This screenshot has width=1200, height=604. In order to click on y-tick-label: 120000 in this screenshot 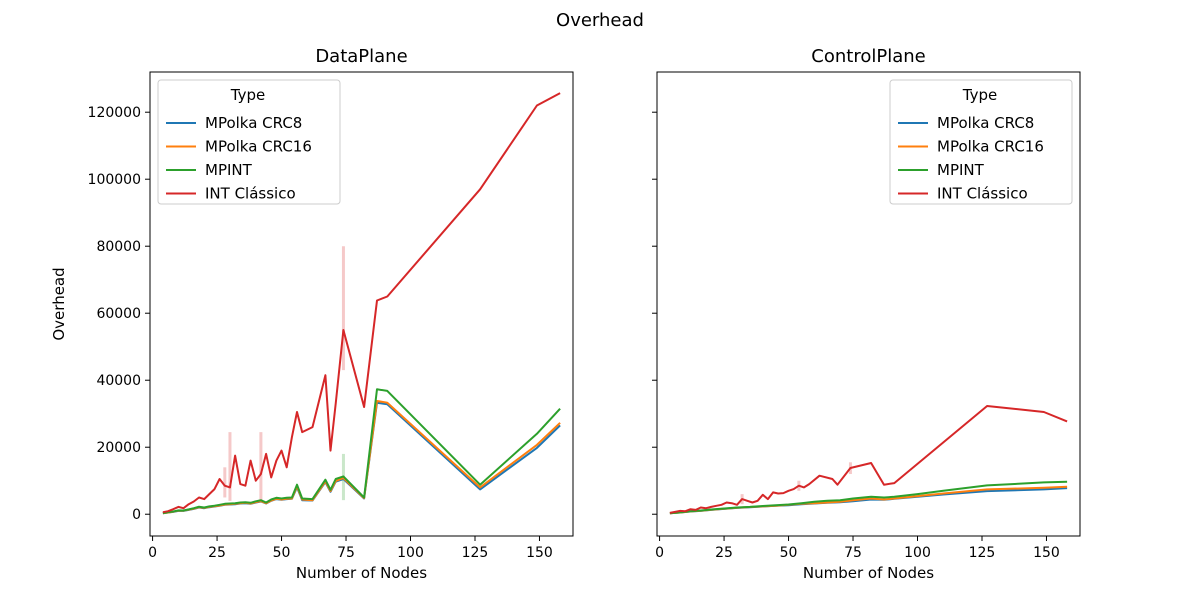, I will do `click(114, 113)`.